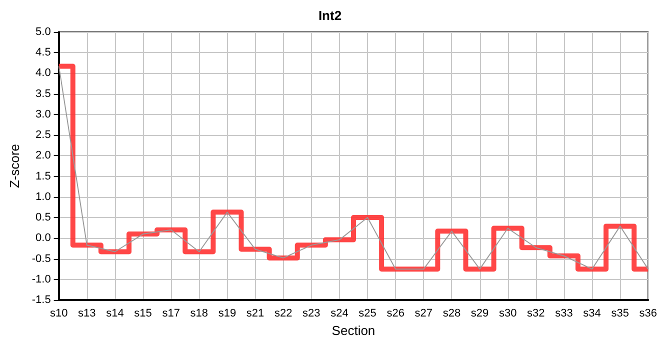 This screenshot has height=360, width=660. Describe the element at coordinates (115, 314) in the screenshot. I see `x-tick-label: s14` at that location.